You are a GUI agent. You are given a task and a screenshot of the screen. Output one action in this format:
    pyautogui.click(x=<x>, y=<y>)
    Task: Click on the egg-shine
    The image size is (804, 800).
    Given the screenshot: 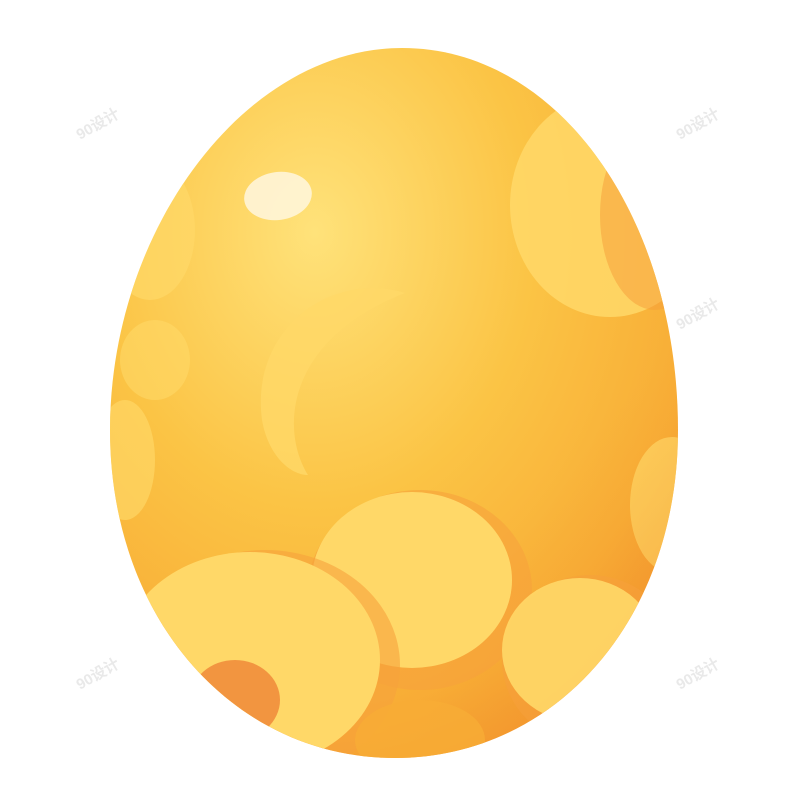 What is the action you would take?
    pyautogui.click(x=278, y=196)
    